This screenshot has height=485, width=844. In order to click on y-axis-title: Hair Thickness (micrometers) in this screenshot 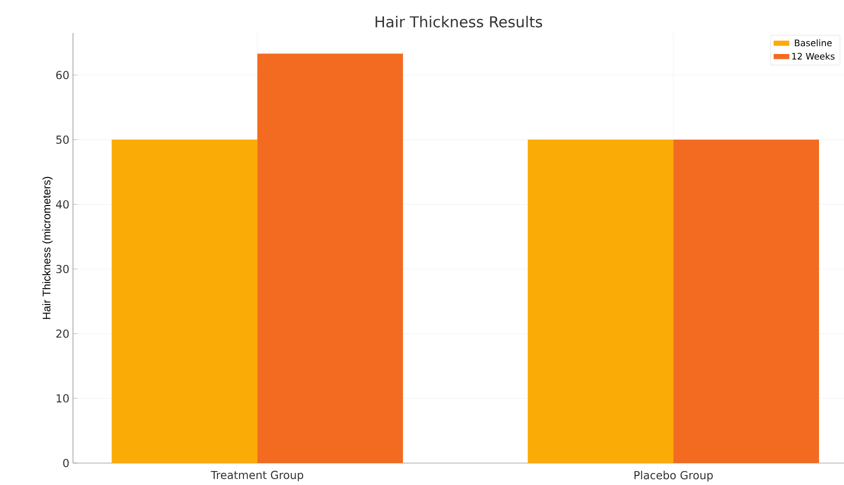, I will do `click(47, 247)`.